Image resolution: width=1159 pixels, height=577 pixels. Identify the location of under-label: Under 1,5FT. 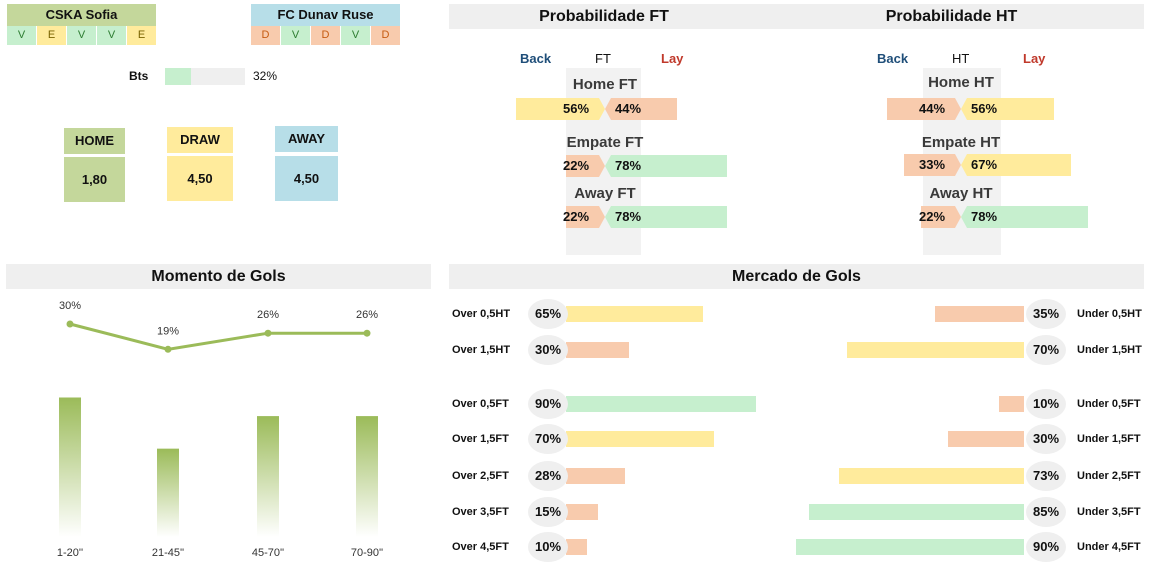
(1109, 439).